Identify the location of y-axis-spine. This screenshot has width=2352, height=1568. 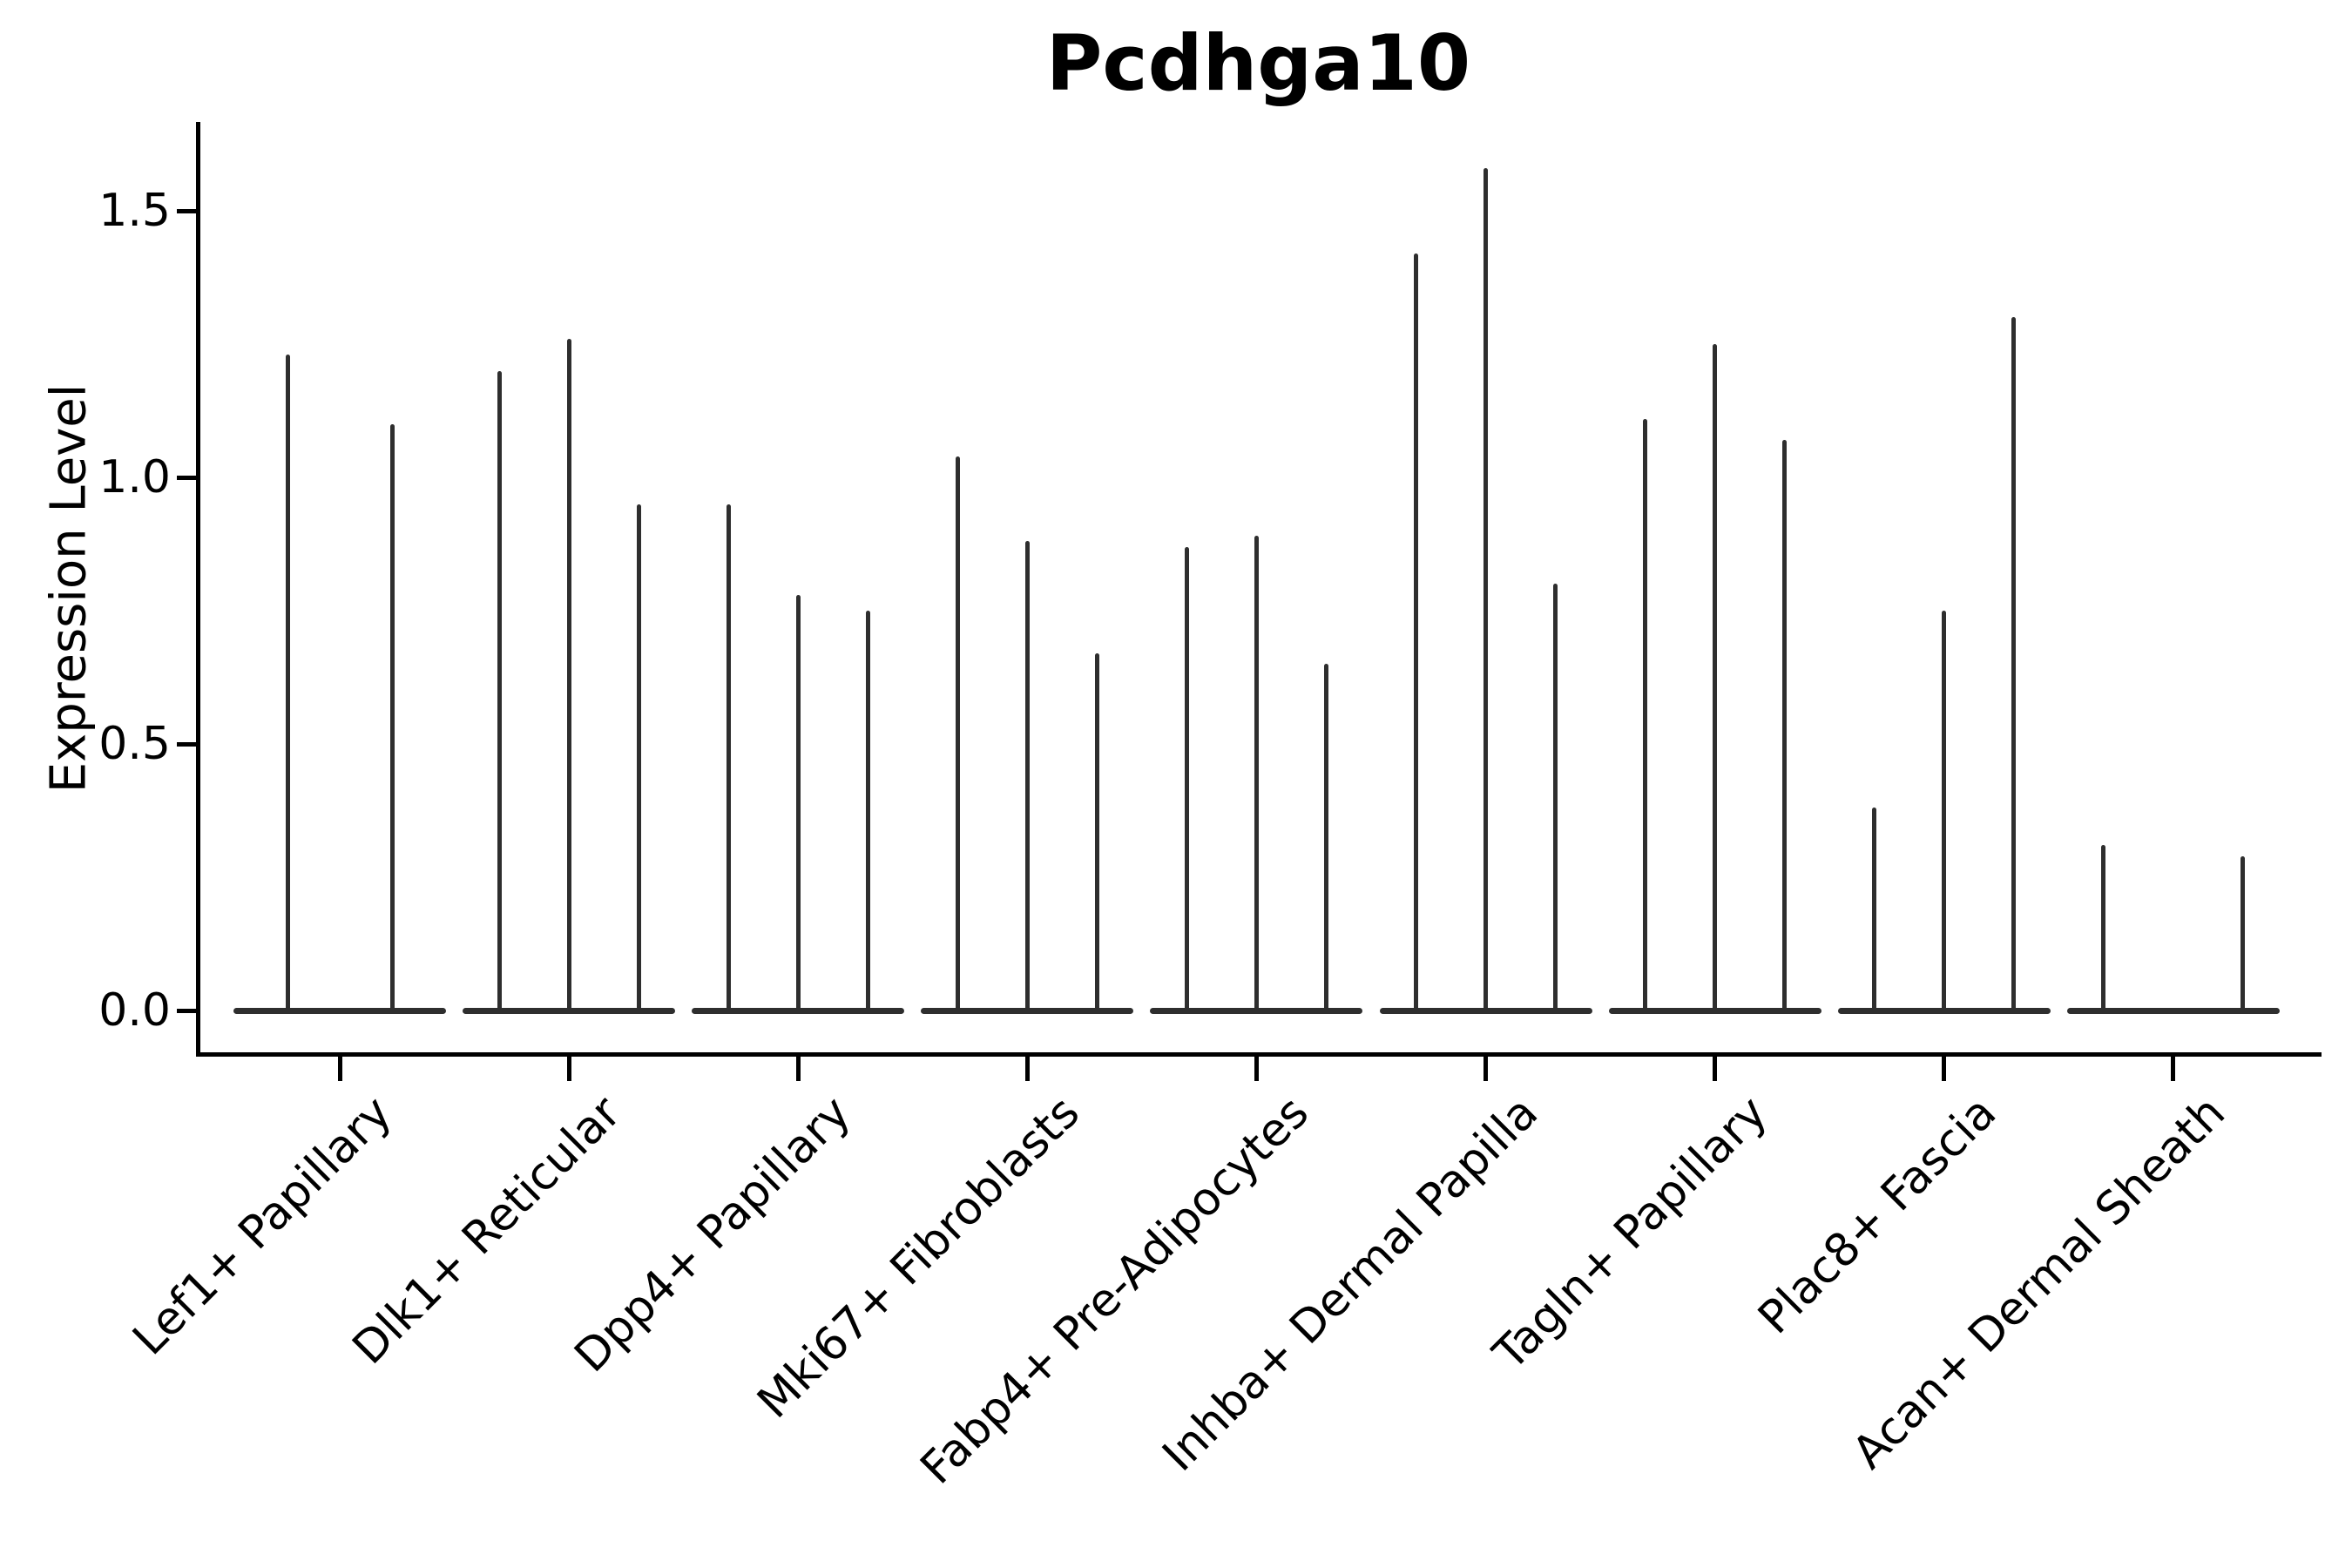
(198, 589).